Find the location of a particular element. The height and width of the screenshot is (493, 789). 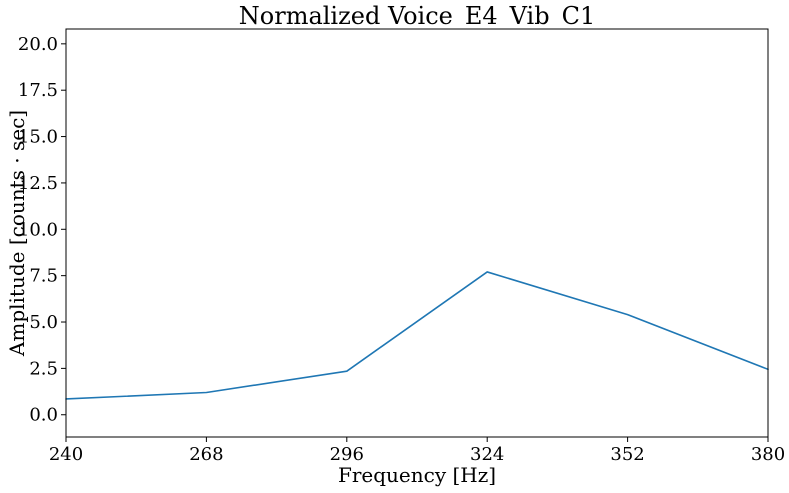

x-axis-label: Frequency [Hz] is located at coordinates (417, 475).